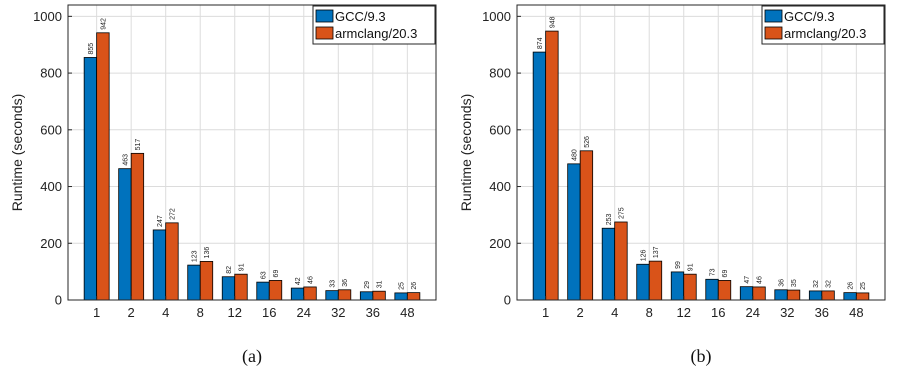 This screenshot has width=898, height=379. Describe the element at coordinates (380, 284) in the screenshot. I see `data-label: 31` at that location.